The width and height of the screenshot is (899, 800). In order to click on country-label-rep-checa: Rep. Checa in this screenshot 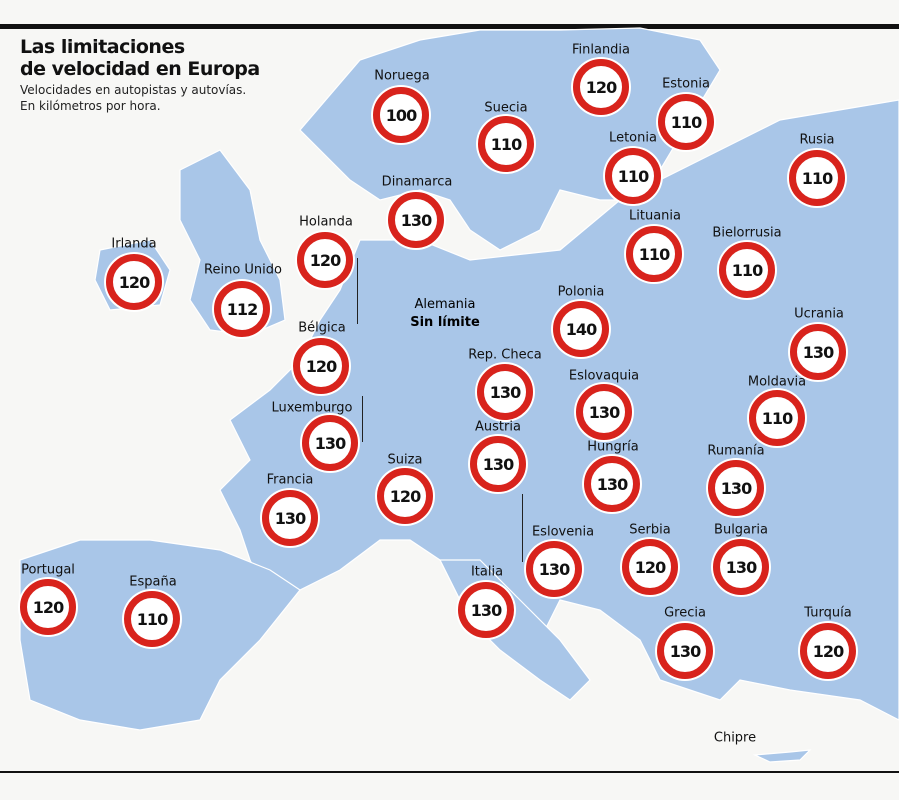, I will do `click(505, 355)`.